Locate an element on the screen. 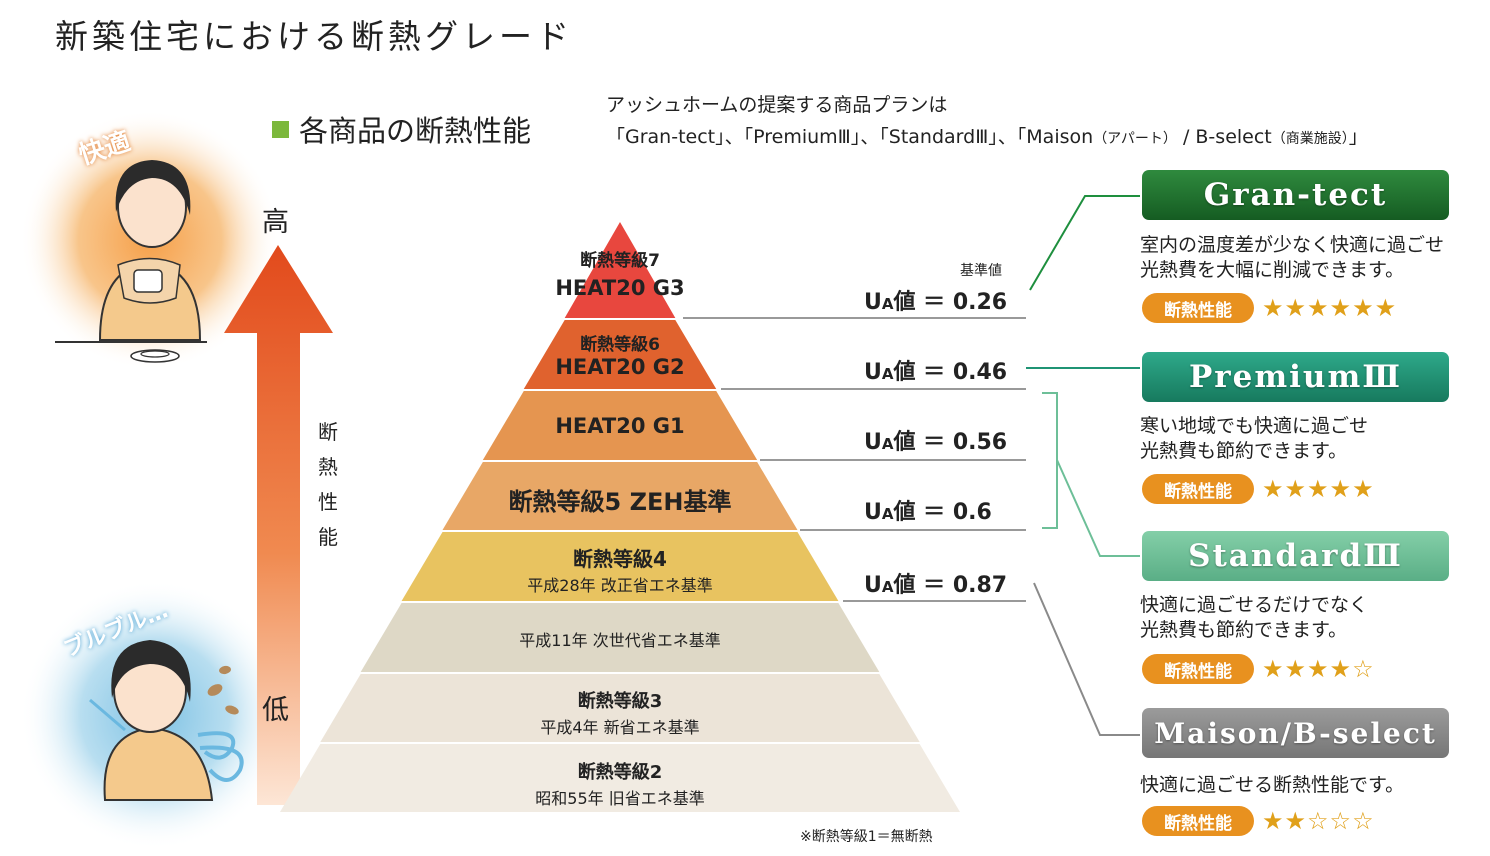 The width and height of the screenshot is (1490, 856). ua-value: 0.87 is located at coordinates (980, 585).